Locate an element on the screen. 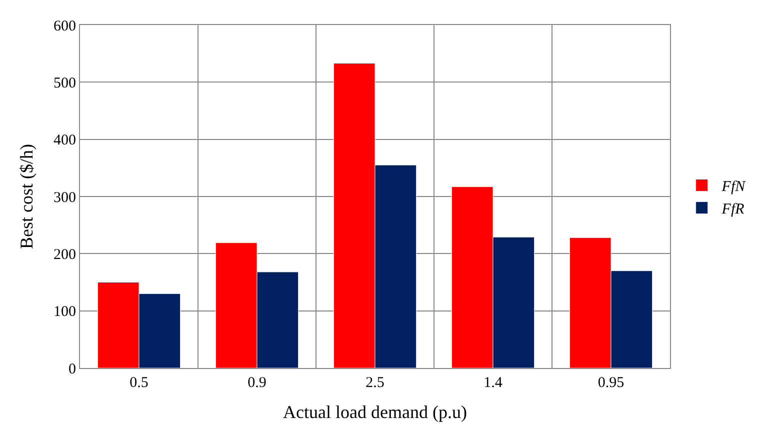 The width and height of the screenshot is (765, 438). y-axis-title: Best cost ($/h) is located at coordinates (26, 196).